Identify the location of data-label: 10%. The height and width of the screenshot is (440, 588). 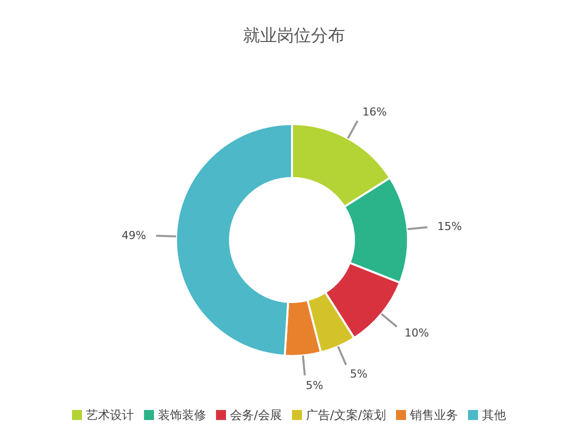
(416, 333).